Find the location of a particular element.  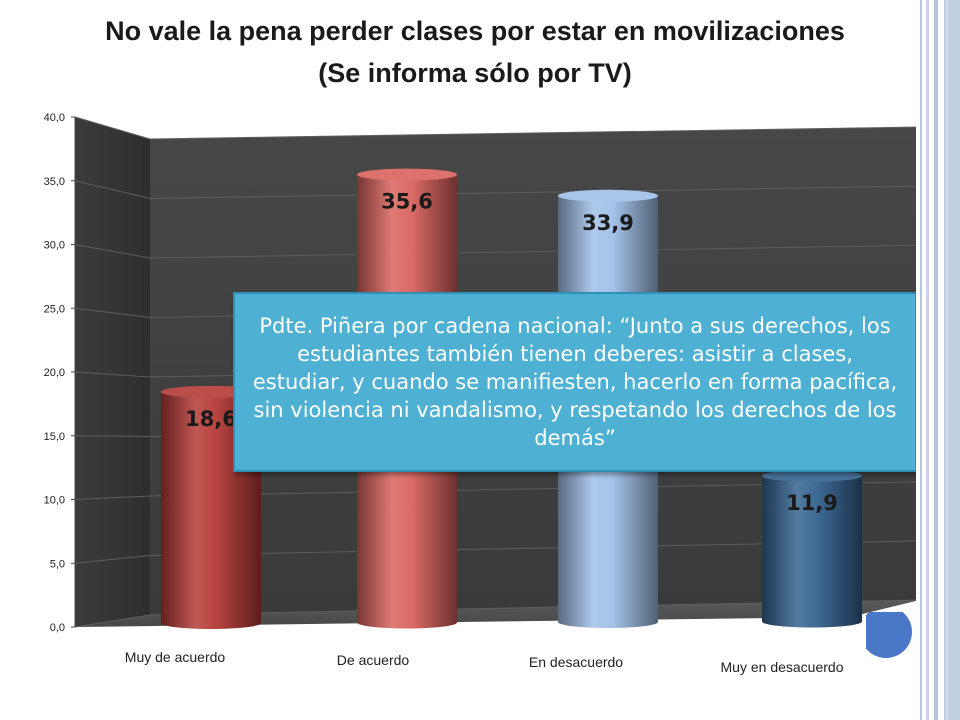

slide-number-circle is located at coordinates (889, 635).